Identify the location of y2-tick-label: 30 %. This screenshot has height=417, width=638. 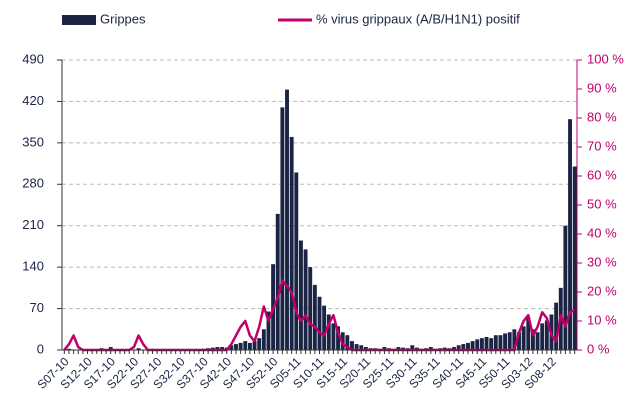
(602, 261).